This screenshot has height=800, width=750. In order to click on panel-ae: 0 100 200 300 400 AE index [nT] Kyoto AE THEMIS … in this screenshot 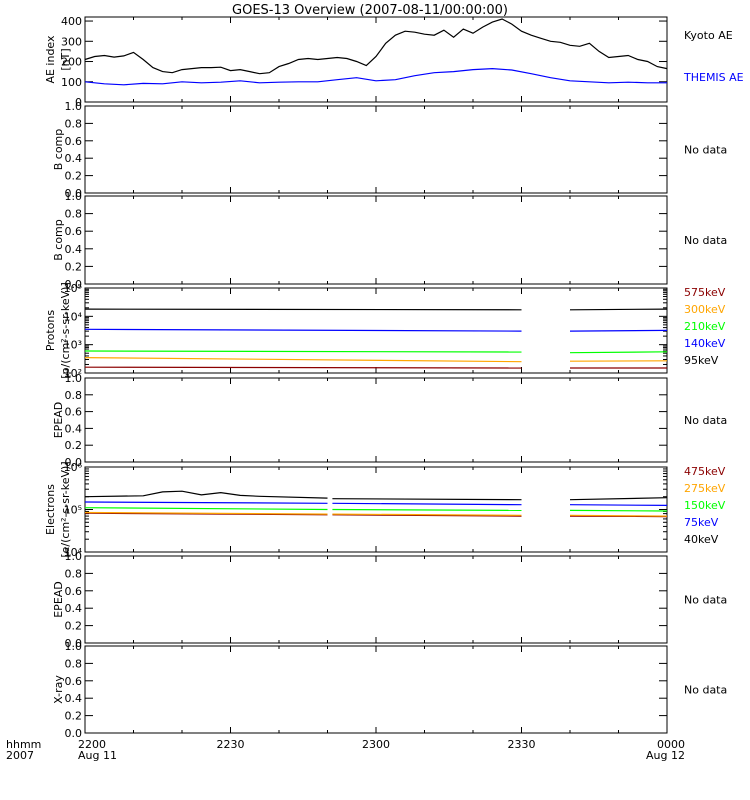, I will do `click(394, 62)`.